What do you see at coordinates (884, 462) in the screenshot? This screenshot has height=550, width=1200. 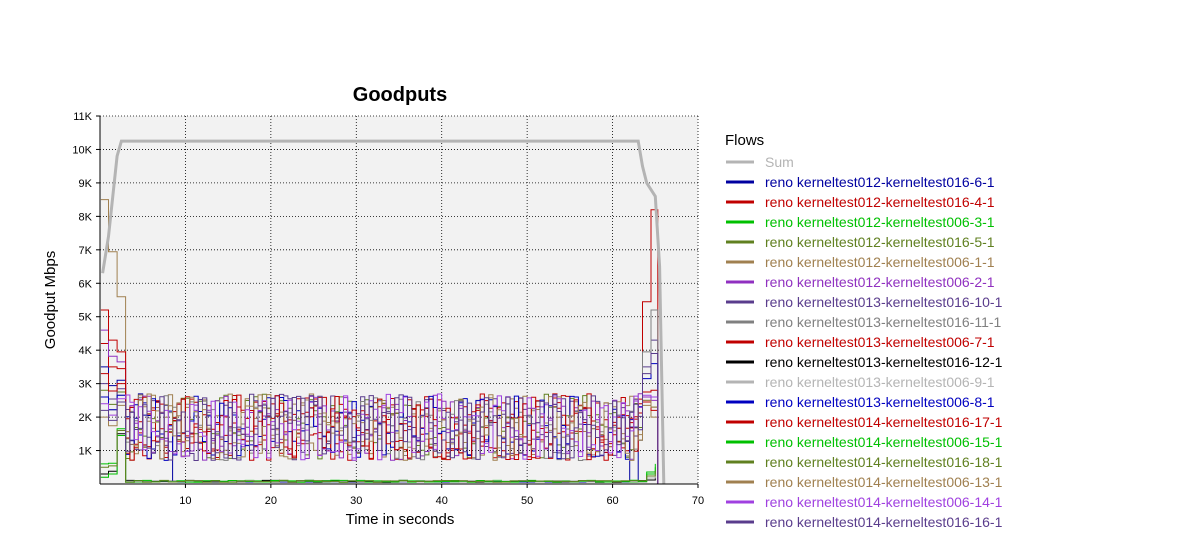 I see `legend-label: reno kerneltest014-kerneltest016-18-1` at bounding box center [884, 462].